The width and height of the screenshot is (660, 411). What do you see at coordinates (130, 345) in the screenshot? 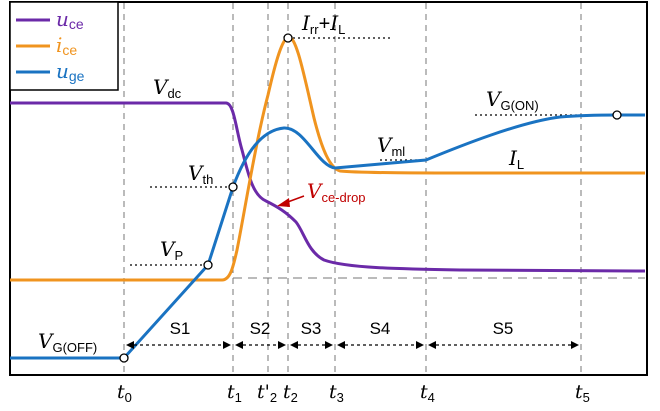
I see `s1-arrowhead-left` at bounding box center [130, 345].